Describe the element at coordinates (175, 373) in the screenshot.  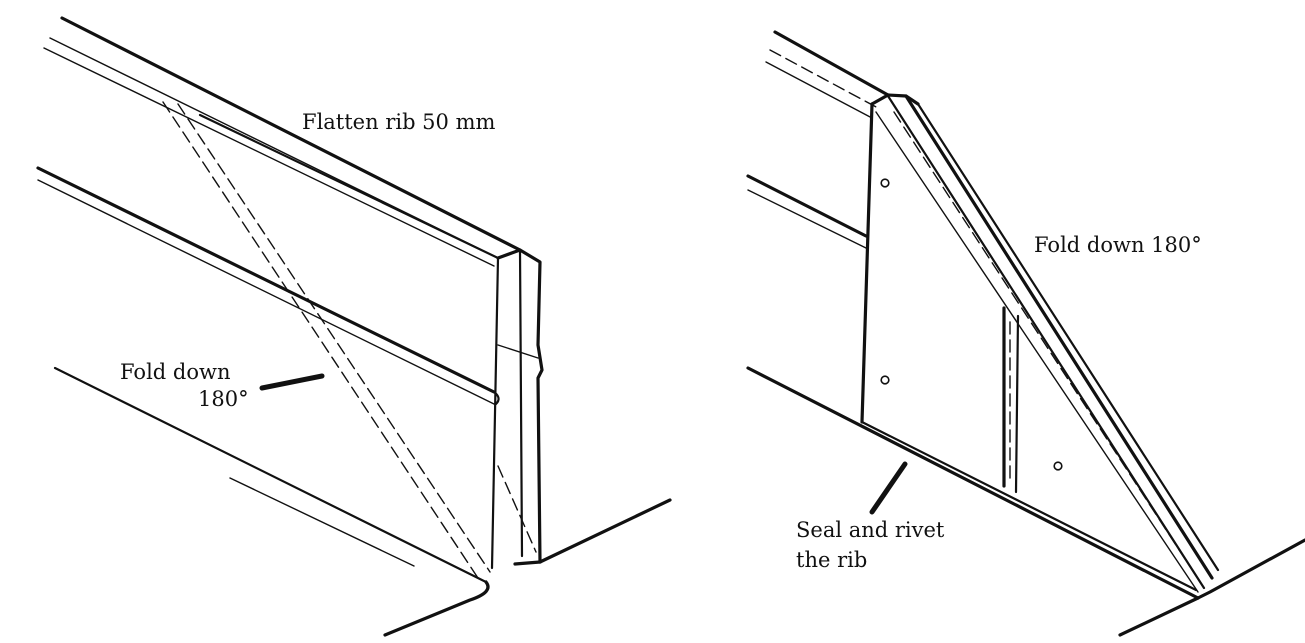
I see `label-fold-down-left-line1: Fold down` at that location.